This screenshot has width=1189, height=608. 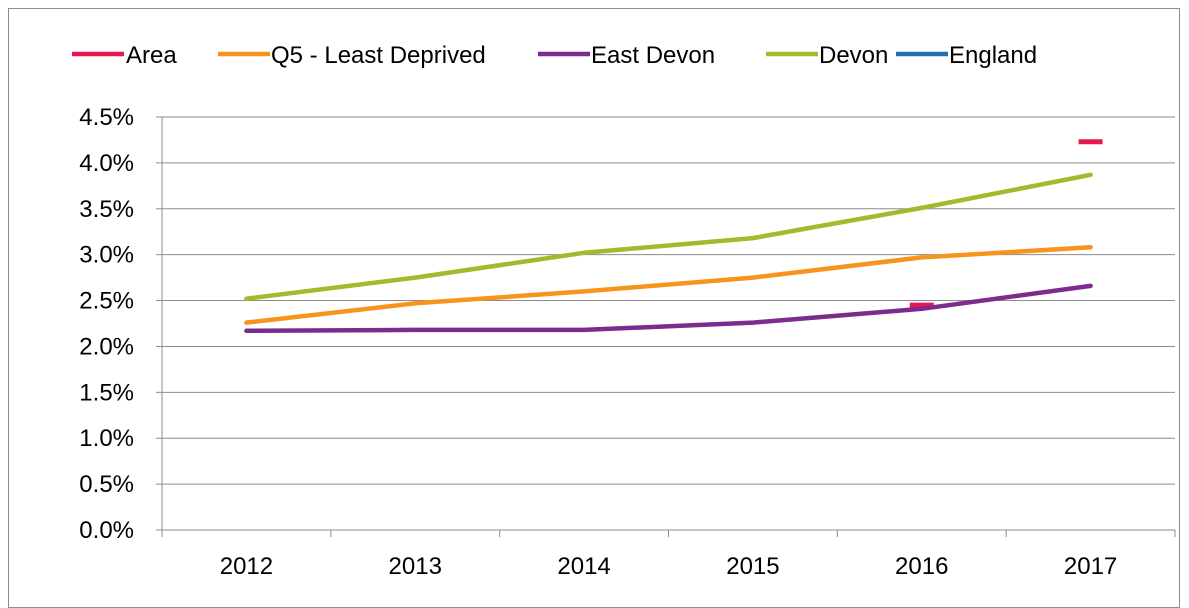 What do you see at coordinates (106, 346) in the screenshot?
I see `y-tick-label: 2.0%` at bounding box center [106, 346].